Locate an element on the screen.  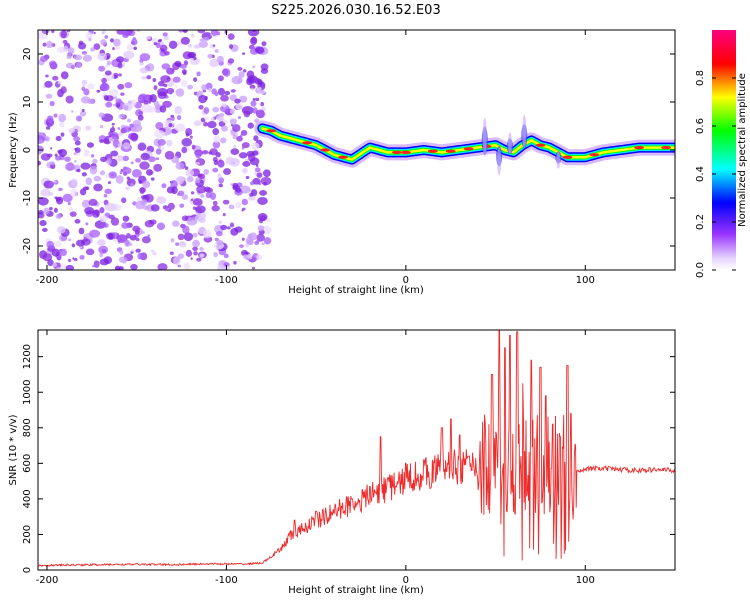
colorbar-tick-label: 0.8 is located at coordinates (700, 78).